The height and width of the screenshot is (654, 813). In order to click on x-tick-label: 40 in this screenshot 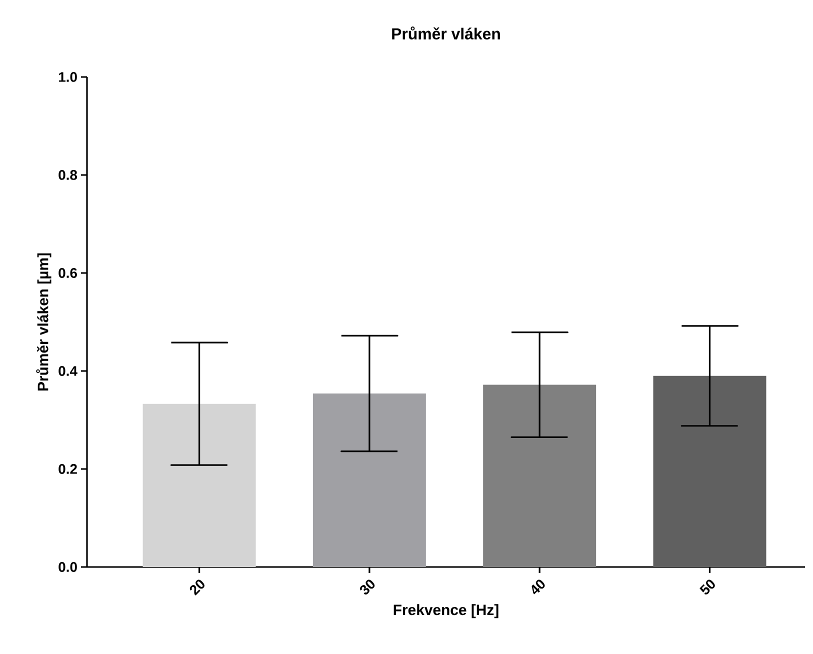, I will do `click(538, 587)`.